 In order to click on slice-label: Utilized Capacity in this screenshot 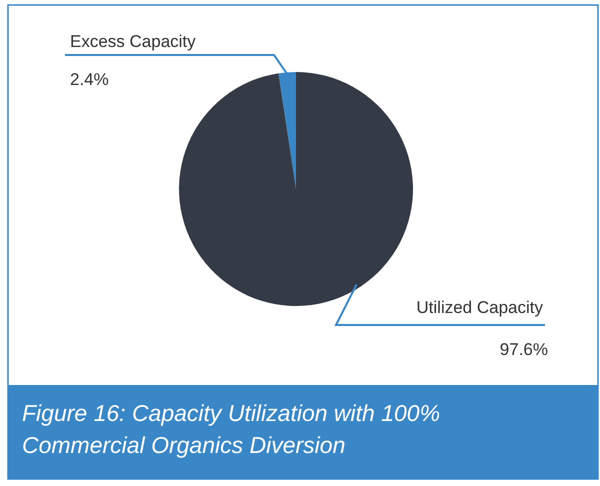, I will do `click(480, 307)`.